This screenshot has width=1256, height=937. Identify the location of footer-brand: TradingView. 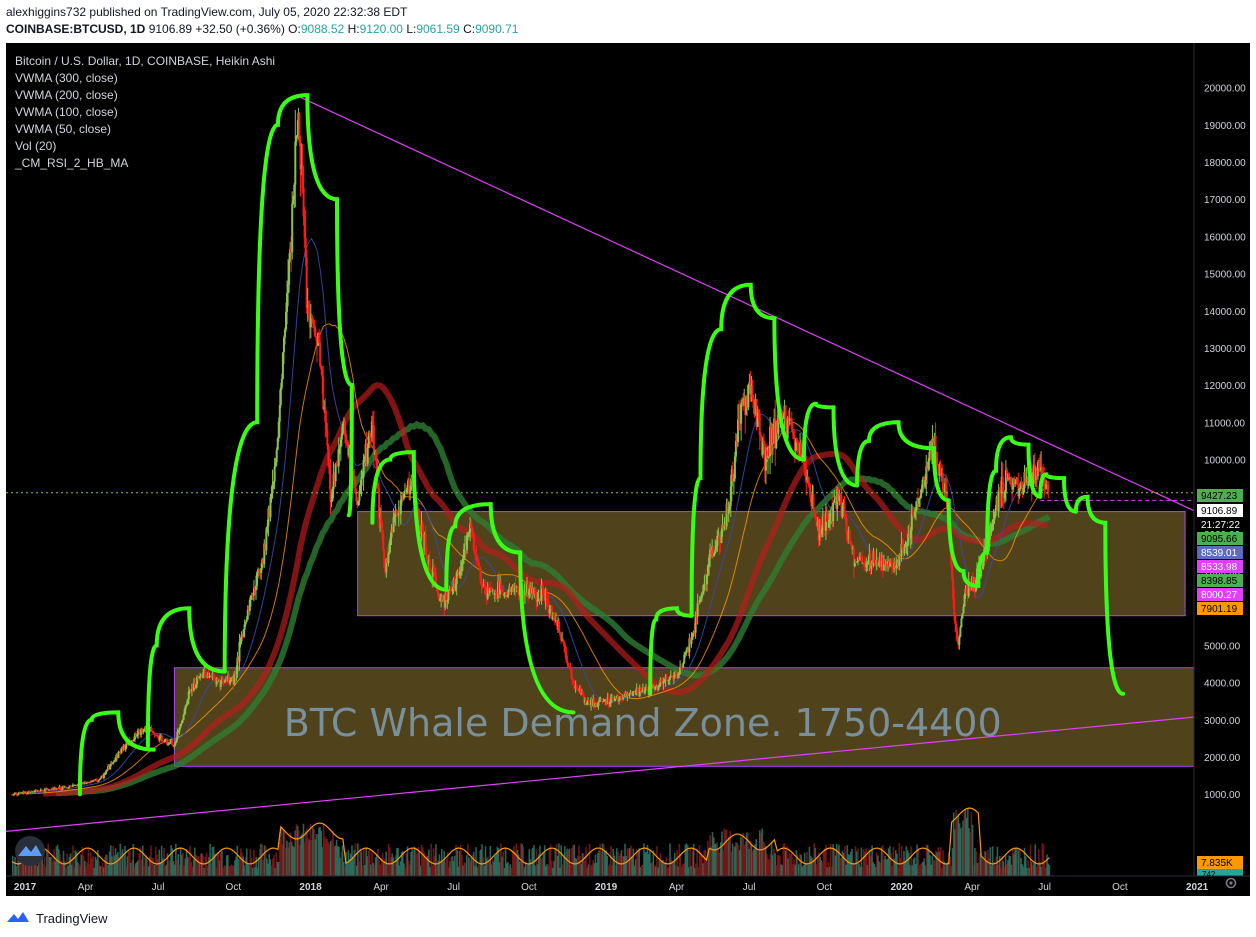
(72, 918).